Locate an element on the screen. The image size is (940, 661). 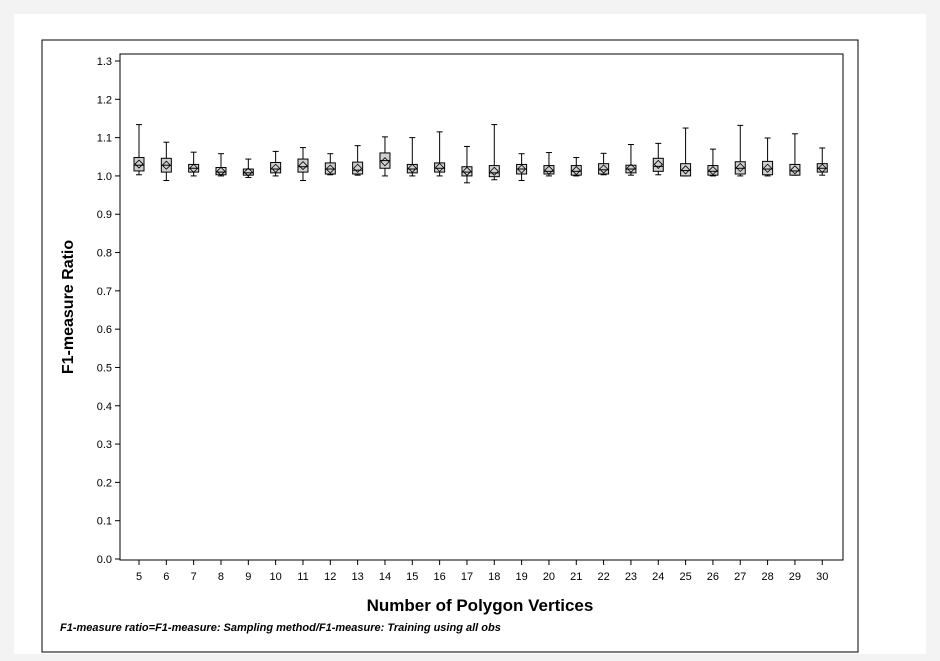
x-tick-label: 8 is located at coordinates (221, 577).